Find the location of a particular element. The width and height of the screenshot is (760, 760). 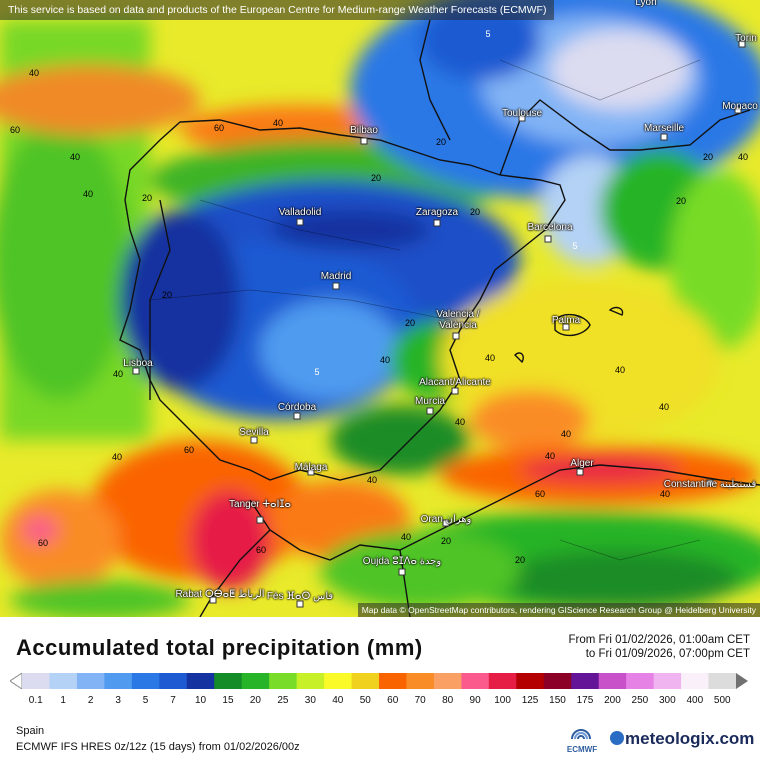

color-scale-bar is located at coordinates (379, 681).